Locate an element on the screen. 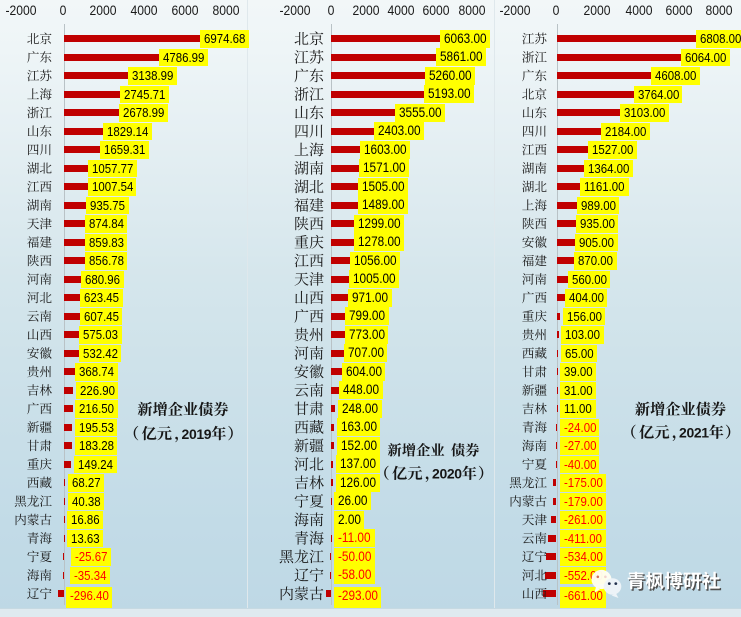 The width and height of the screenshot is (741, 617). svg-text: 2021 is located at coordinates (694, 433).